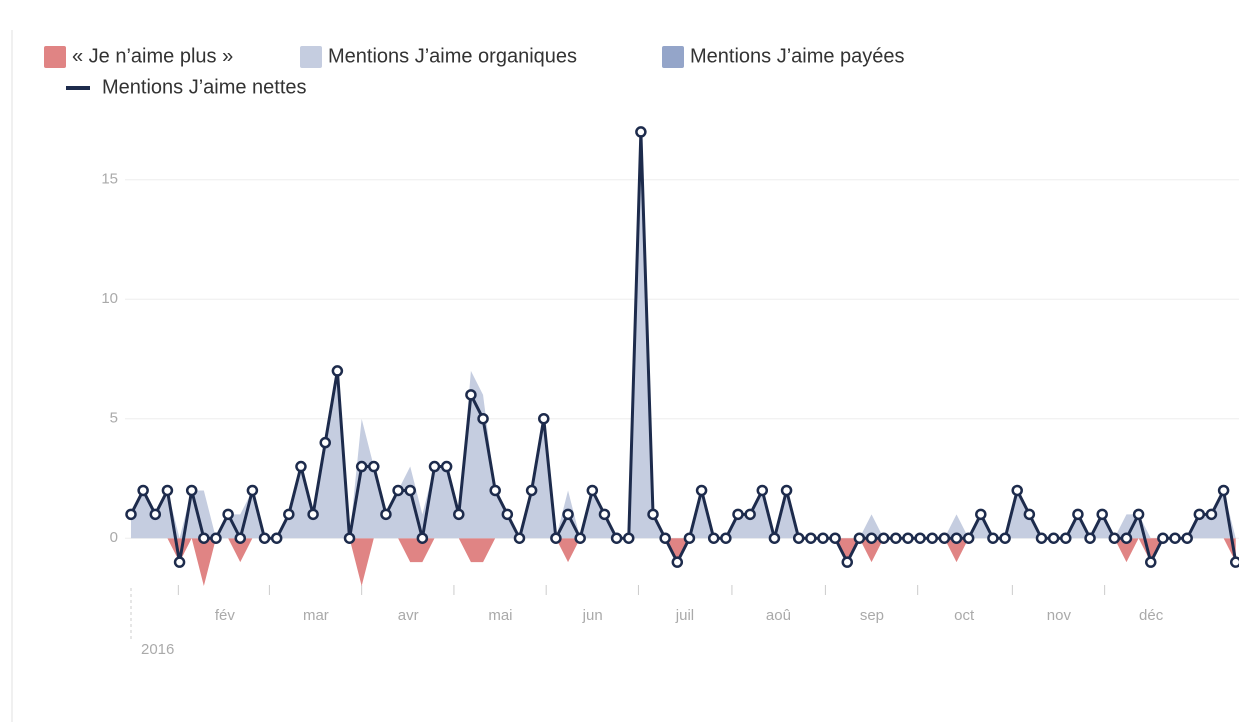 The width and height of the screenshot is (1239, 727). What do you see at coordinates (964, 615) in the screenshot?
I see `x-tick-label: oct` at bounding box center [964, 615].